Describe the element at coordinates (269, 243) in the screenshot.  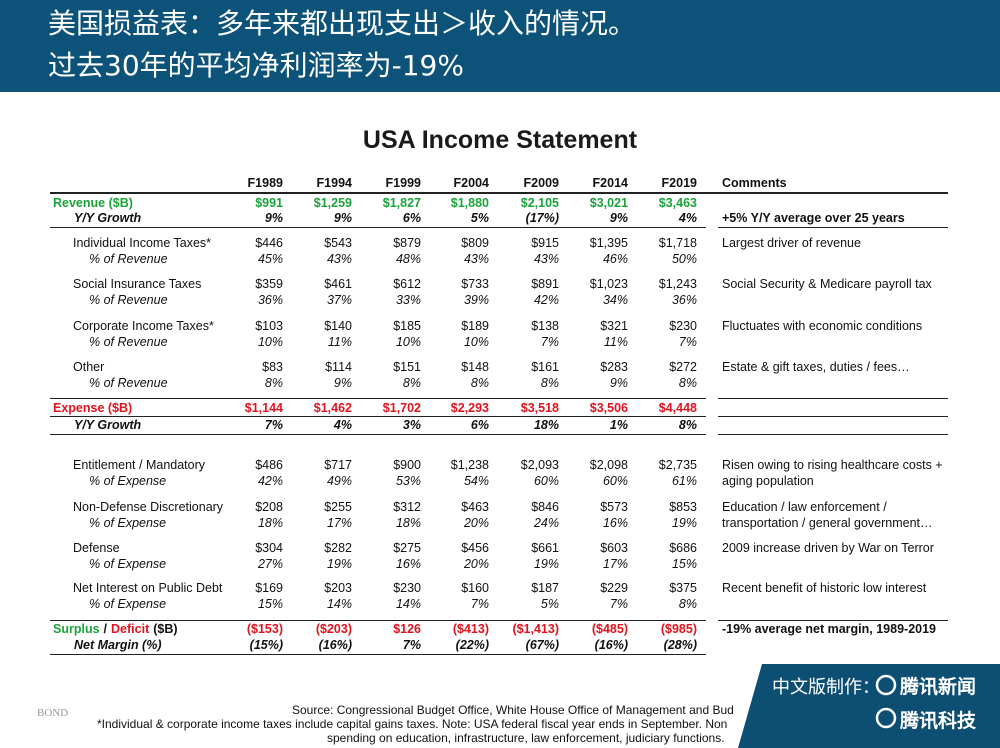
I see `cell: $446` at that location.